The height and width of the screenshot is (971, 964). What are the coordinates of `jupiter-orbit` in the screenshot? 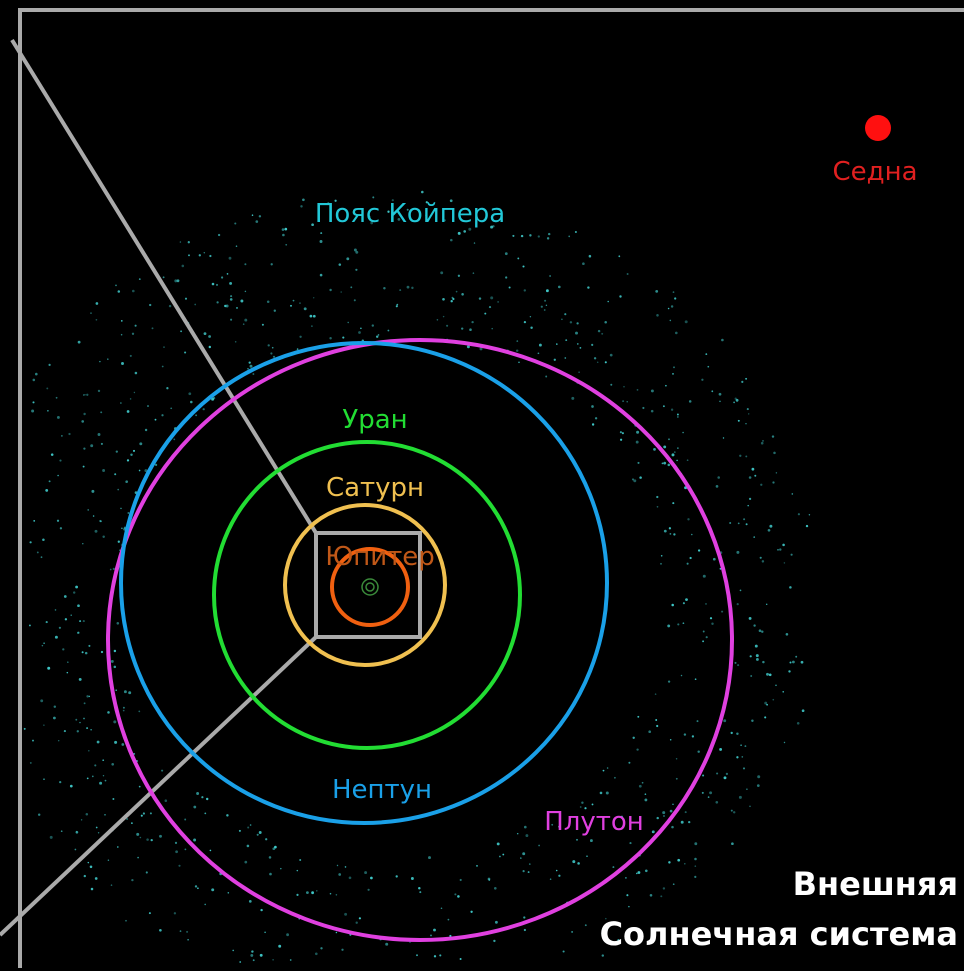 It's located at (370, 587).